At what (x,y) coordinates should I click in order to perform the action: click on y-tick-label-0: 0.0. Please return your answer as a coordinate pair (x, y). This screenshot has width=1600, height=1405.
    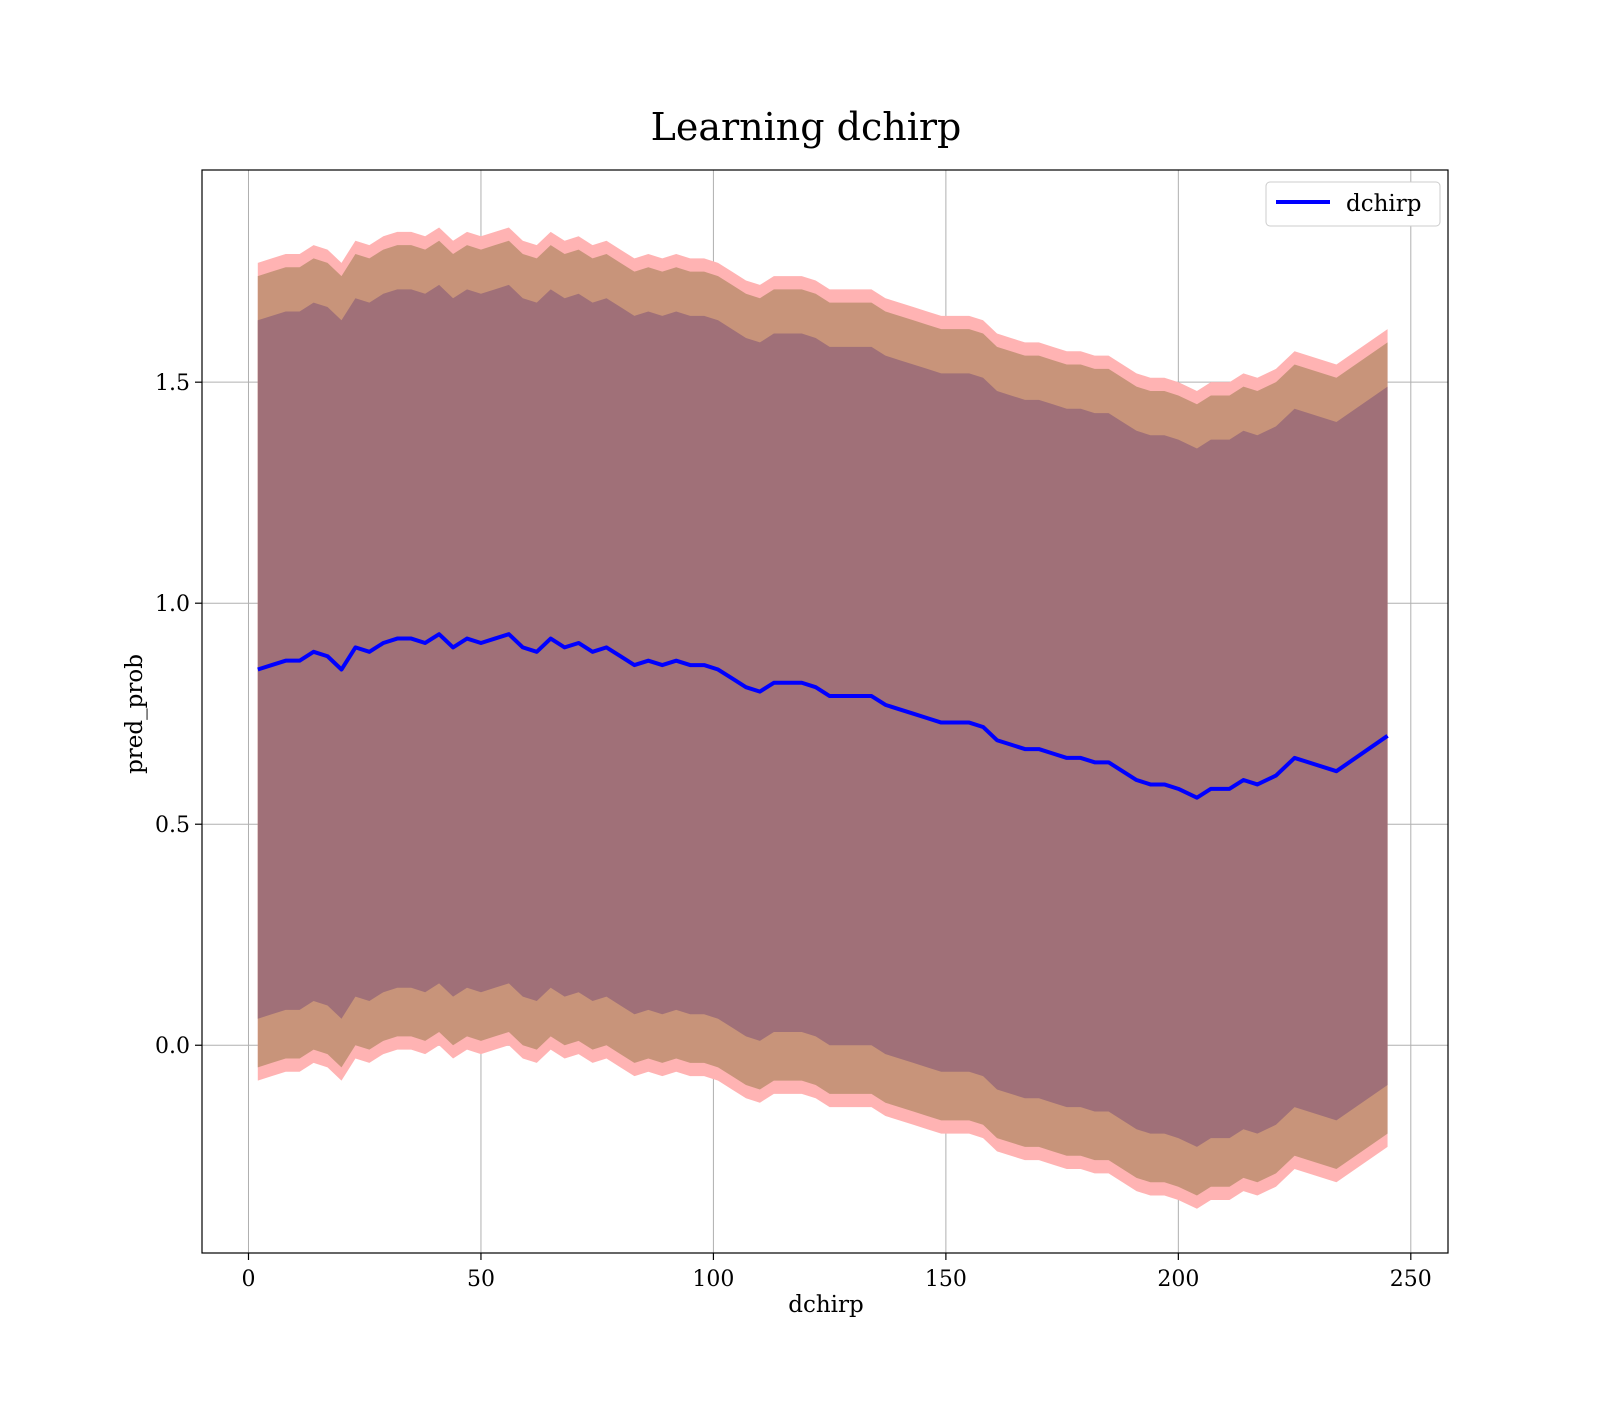
    Looking at the image, I should click on (172, 1046).